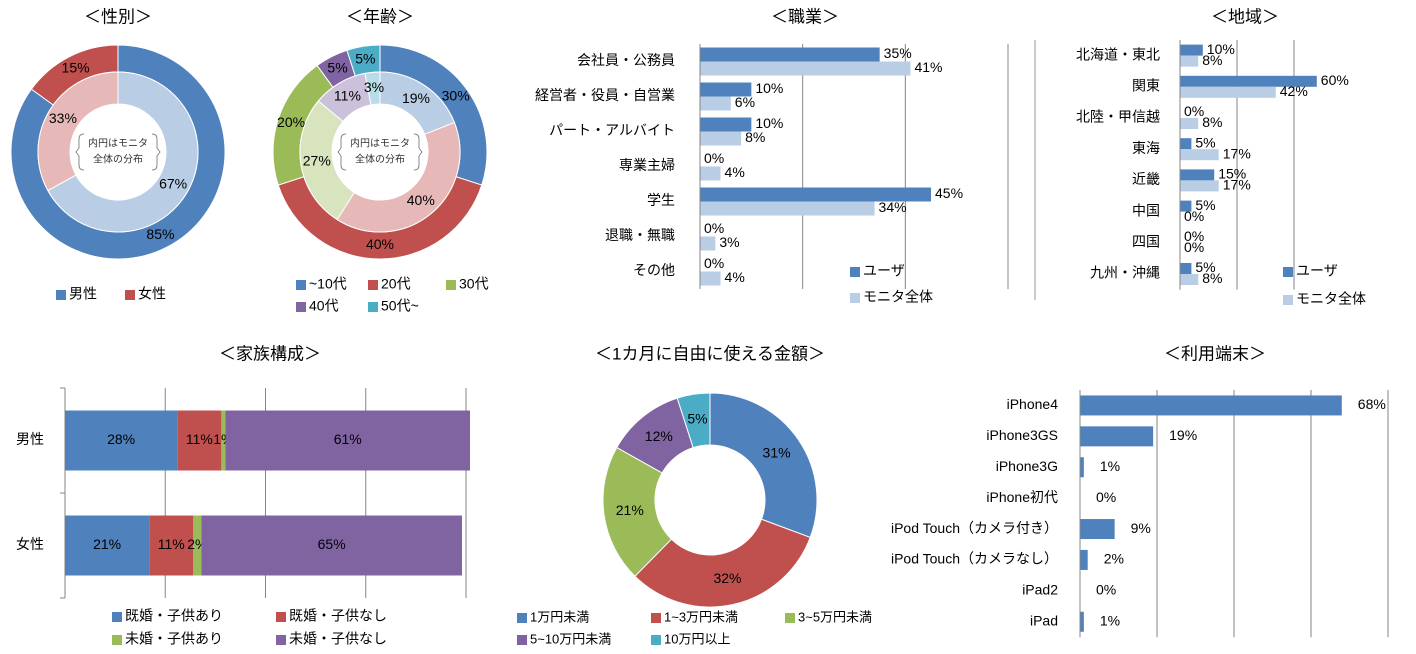  What do you see at coordinates (416, 98) in the screenshot?
I see `data-label: 19%` at bounding box center [416, 98].